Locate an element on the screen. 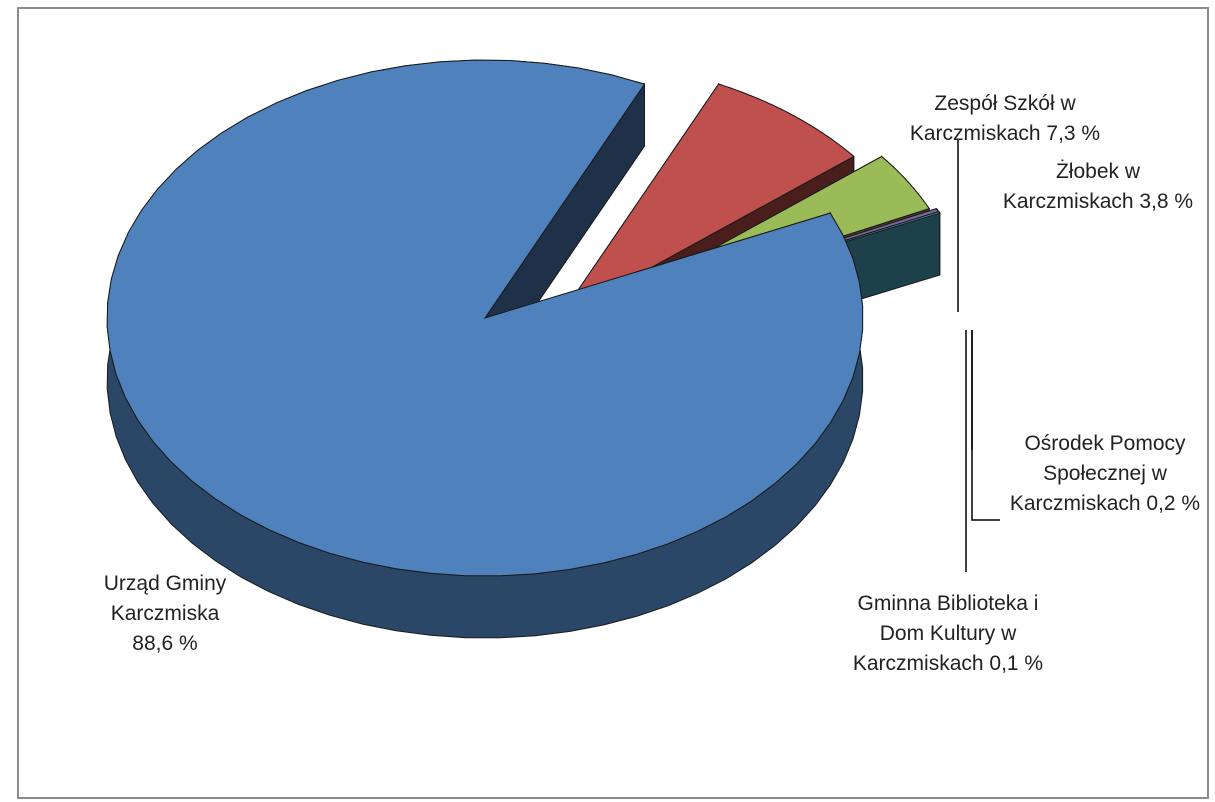 The image size is (1215, 802). slice-label-3-line-2: Karczmiskach 3,8 % is located at coordinates (1098, 201).